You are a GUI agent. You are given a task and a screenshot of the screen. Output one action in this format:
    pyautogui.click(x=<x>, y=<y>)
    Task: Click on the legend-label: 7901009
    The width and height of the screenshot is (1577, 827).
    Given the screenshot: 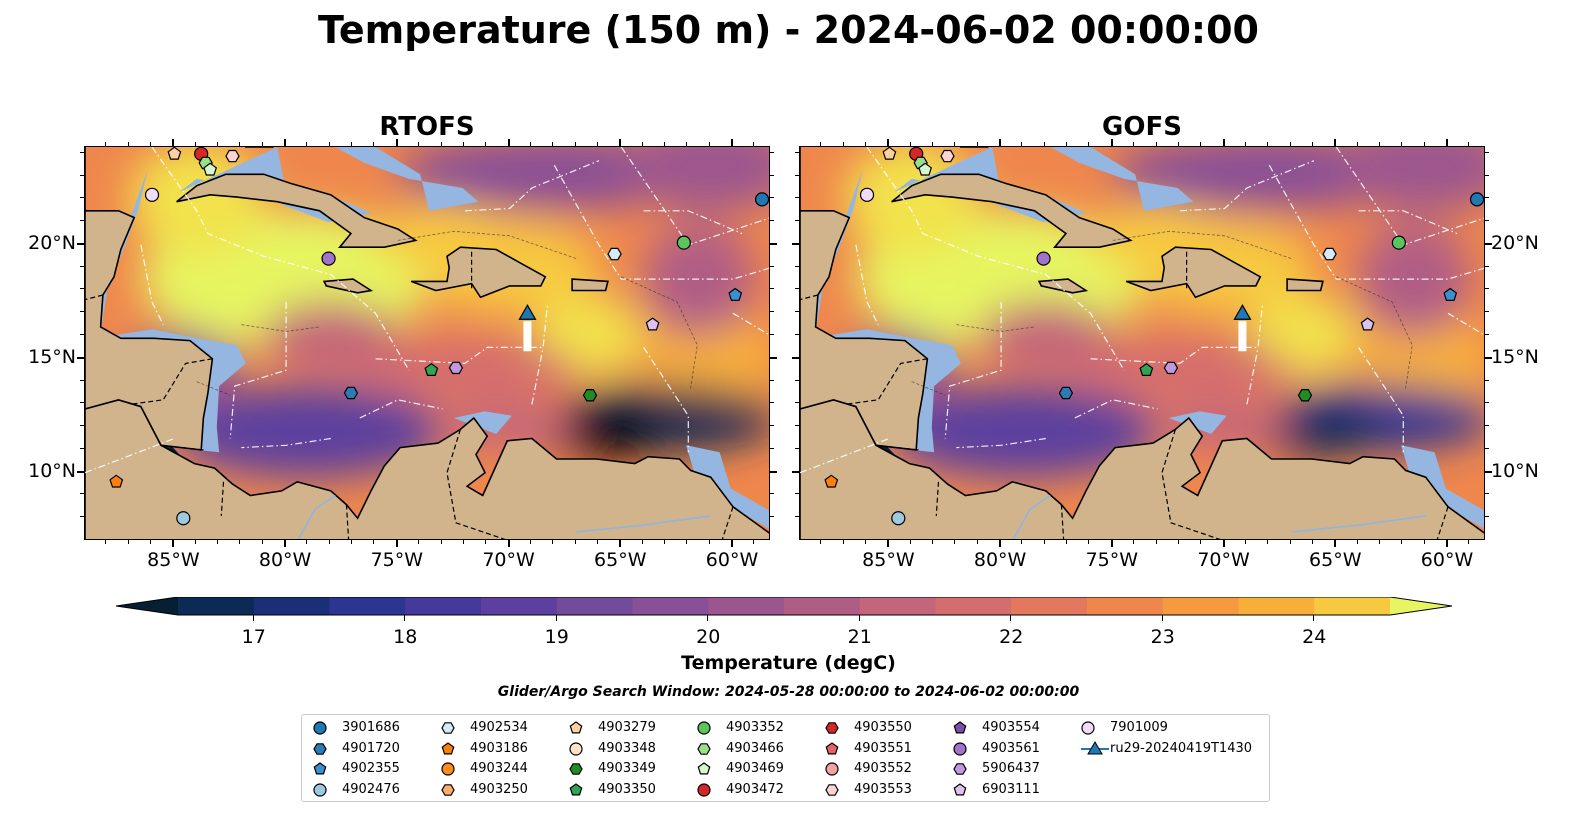 What is the action you would take?
    pyautogui.click(x=1139, y=727)
    